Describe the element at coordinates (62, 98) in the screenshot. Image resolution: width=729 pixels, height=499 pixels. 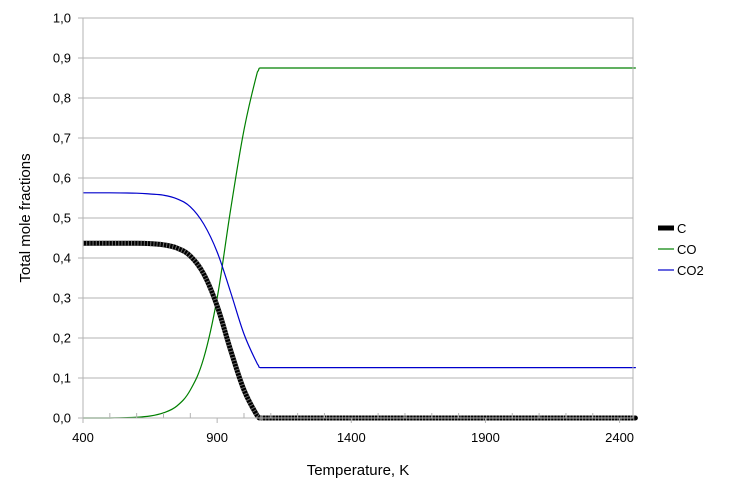
I see `y-tick-label: 0,8` at that location.